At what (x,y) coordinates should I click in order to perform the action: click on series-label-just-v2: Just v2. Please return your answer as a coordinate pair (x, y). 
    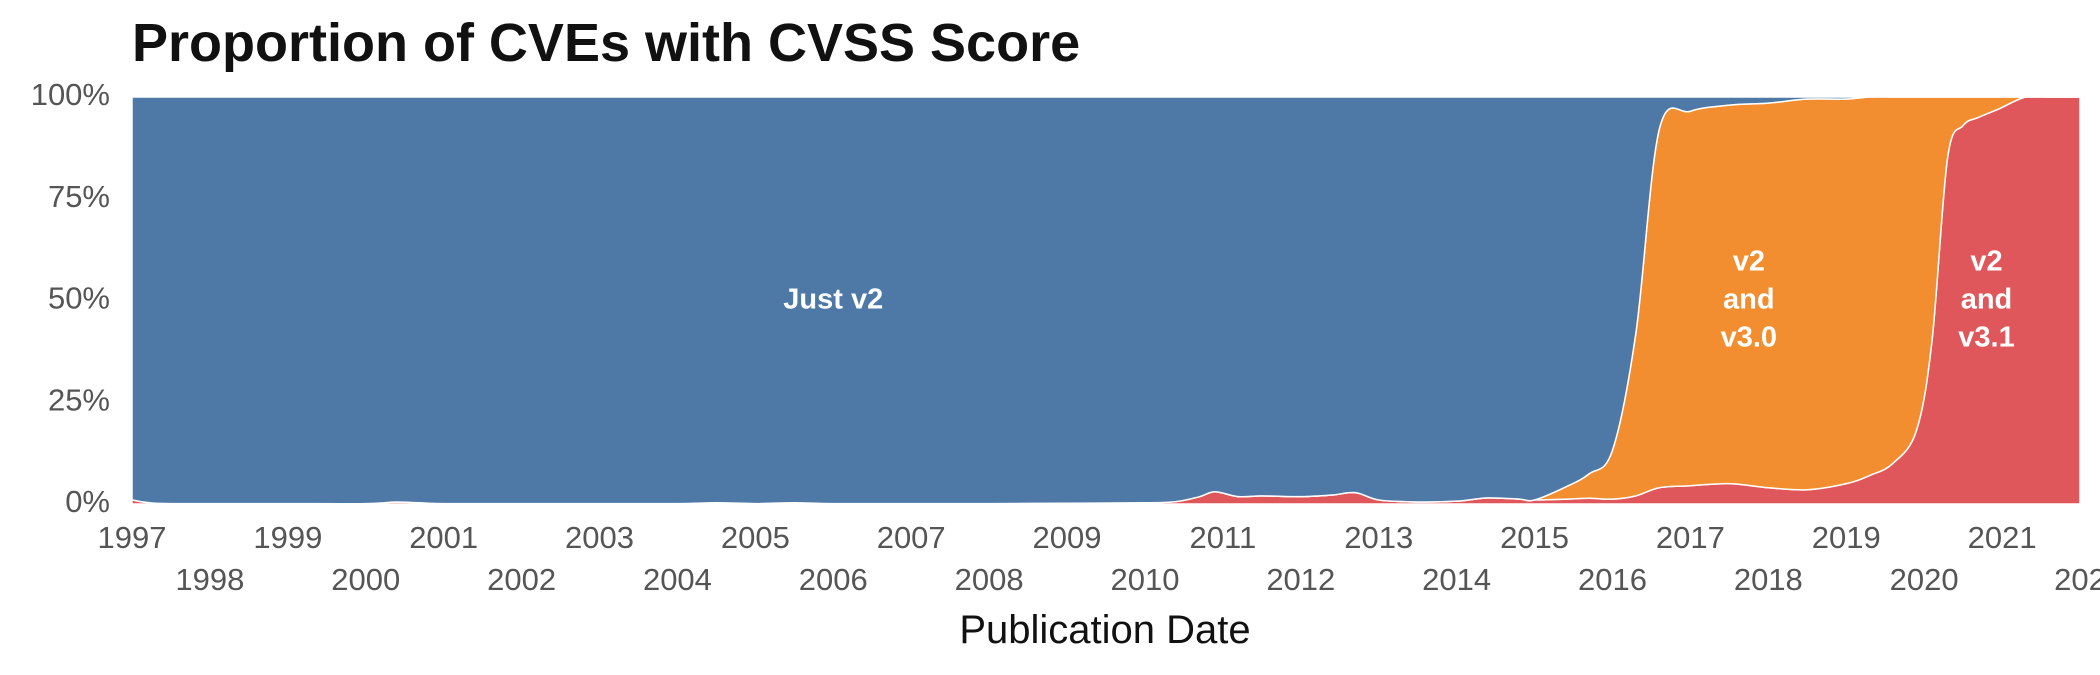
    Looking at the image, I should click on (833, 299).